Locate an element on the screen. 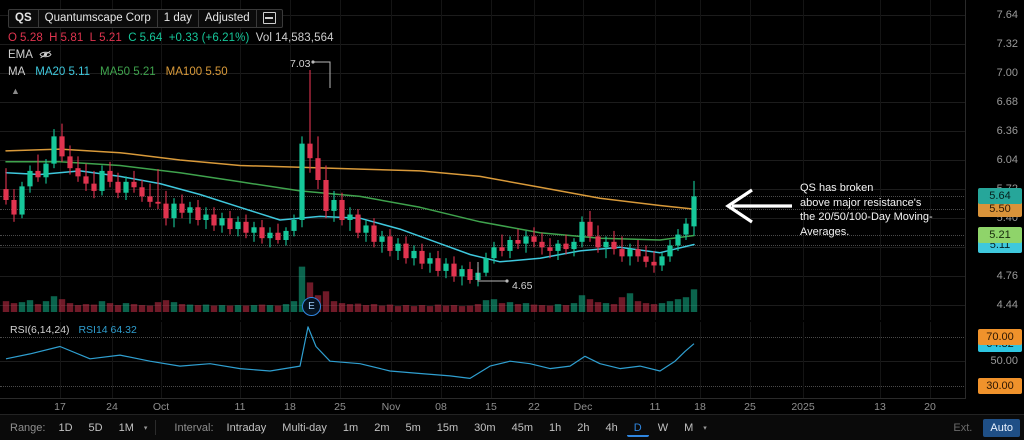  range-caret-icon: ▾ is located at coordinates (145, 428).